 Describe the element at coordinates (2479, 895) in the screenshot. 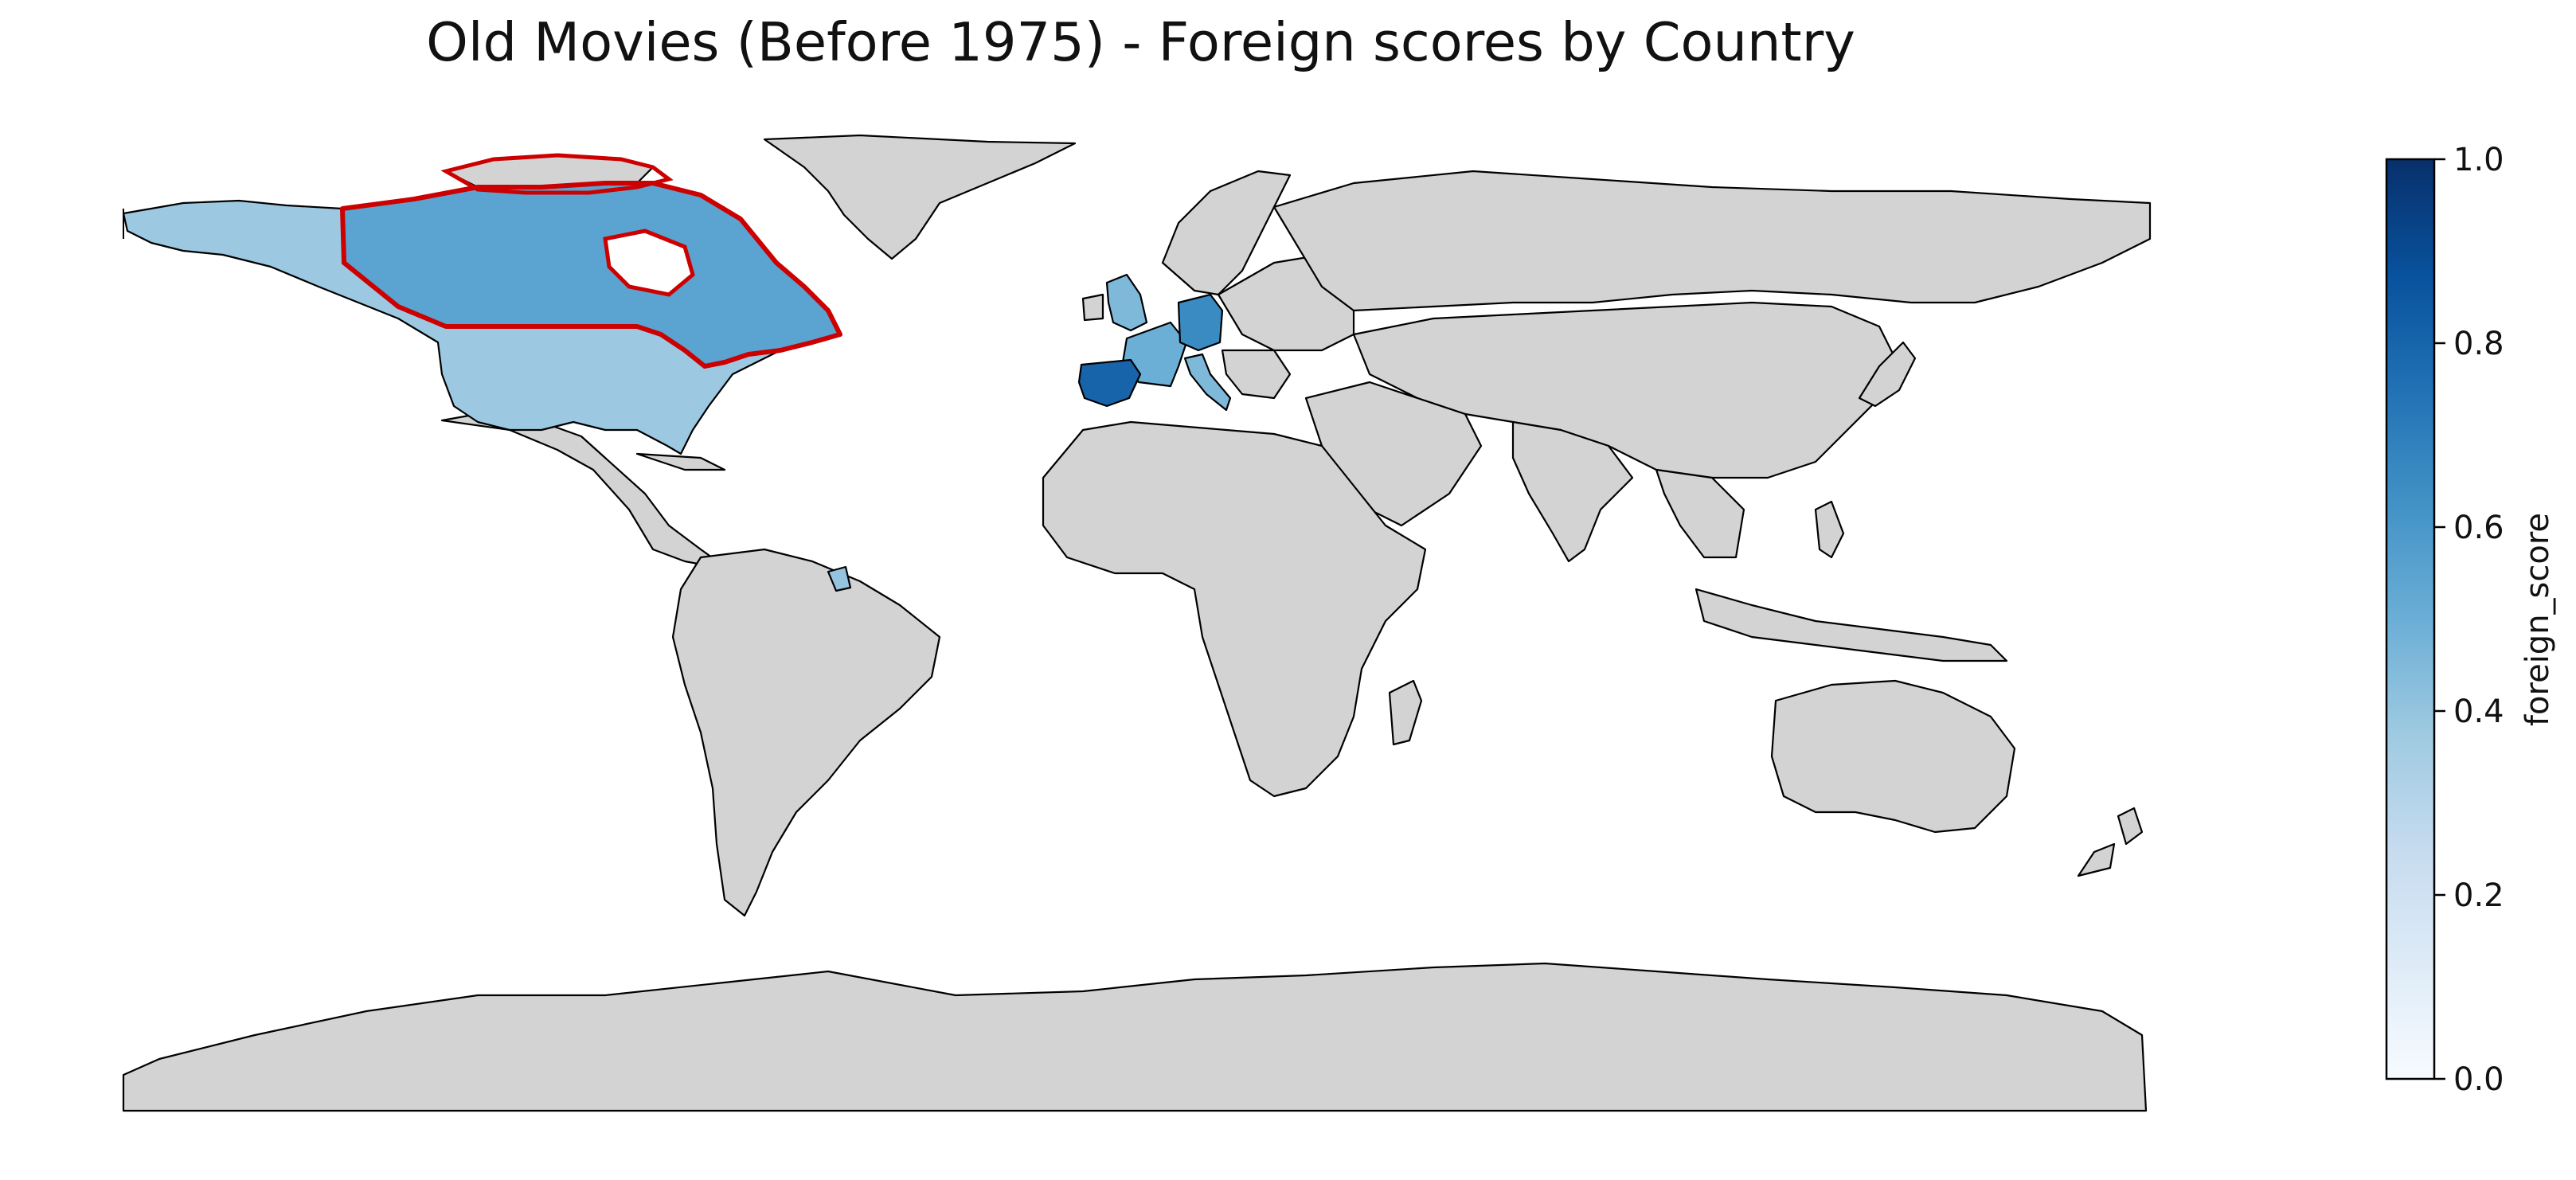

I see `colorbar-tick-label: 0.2` at that location.